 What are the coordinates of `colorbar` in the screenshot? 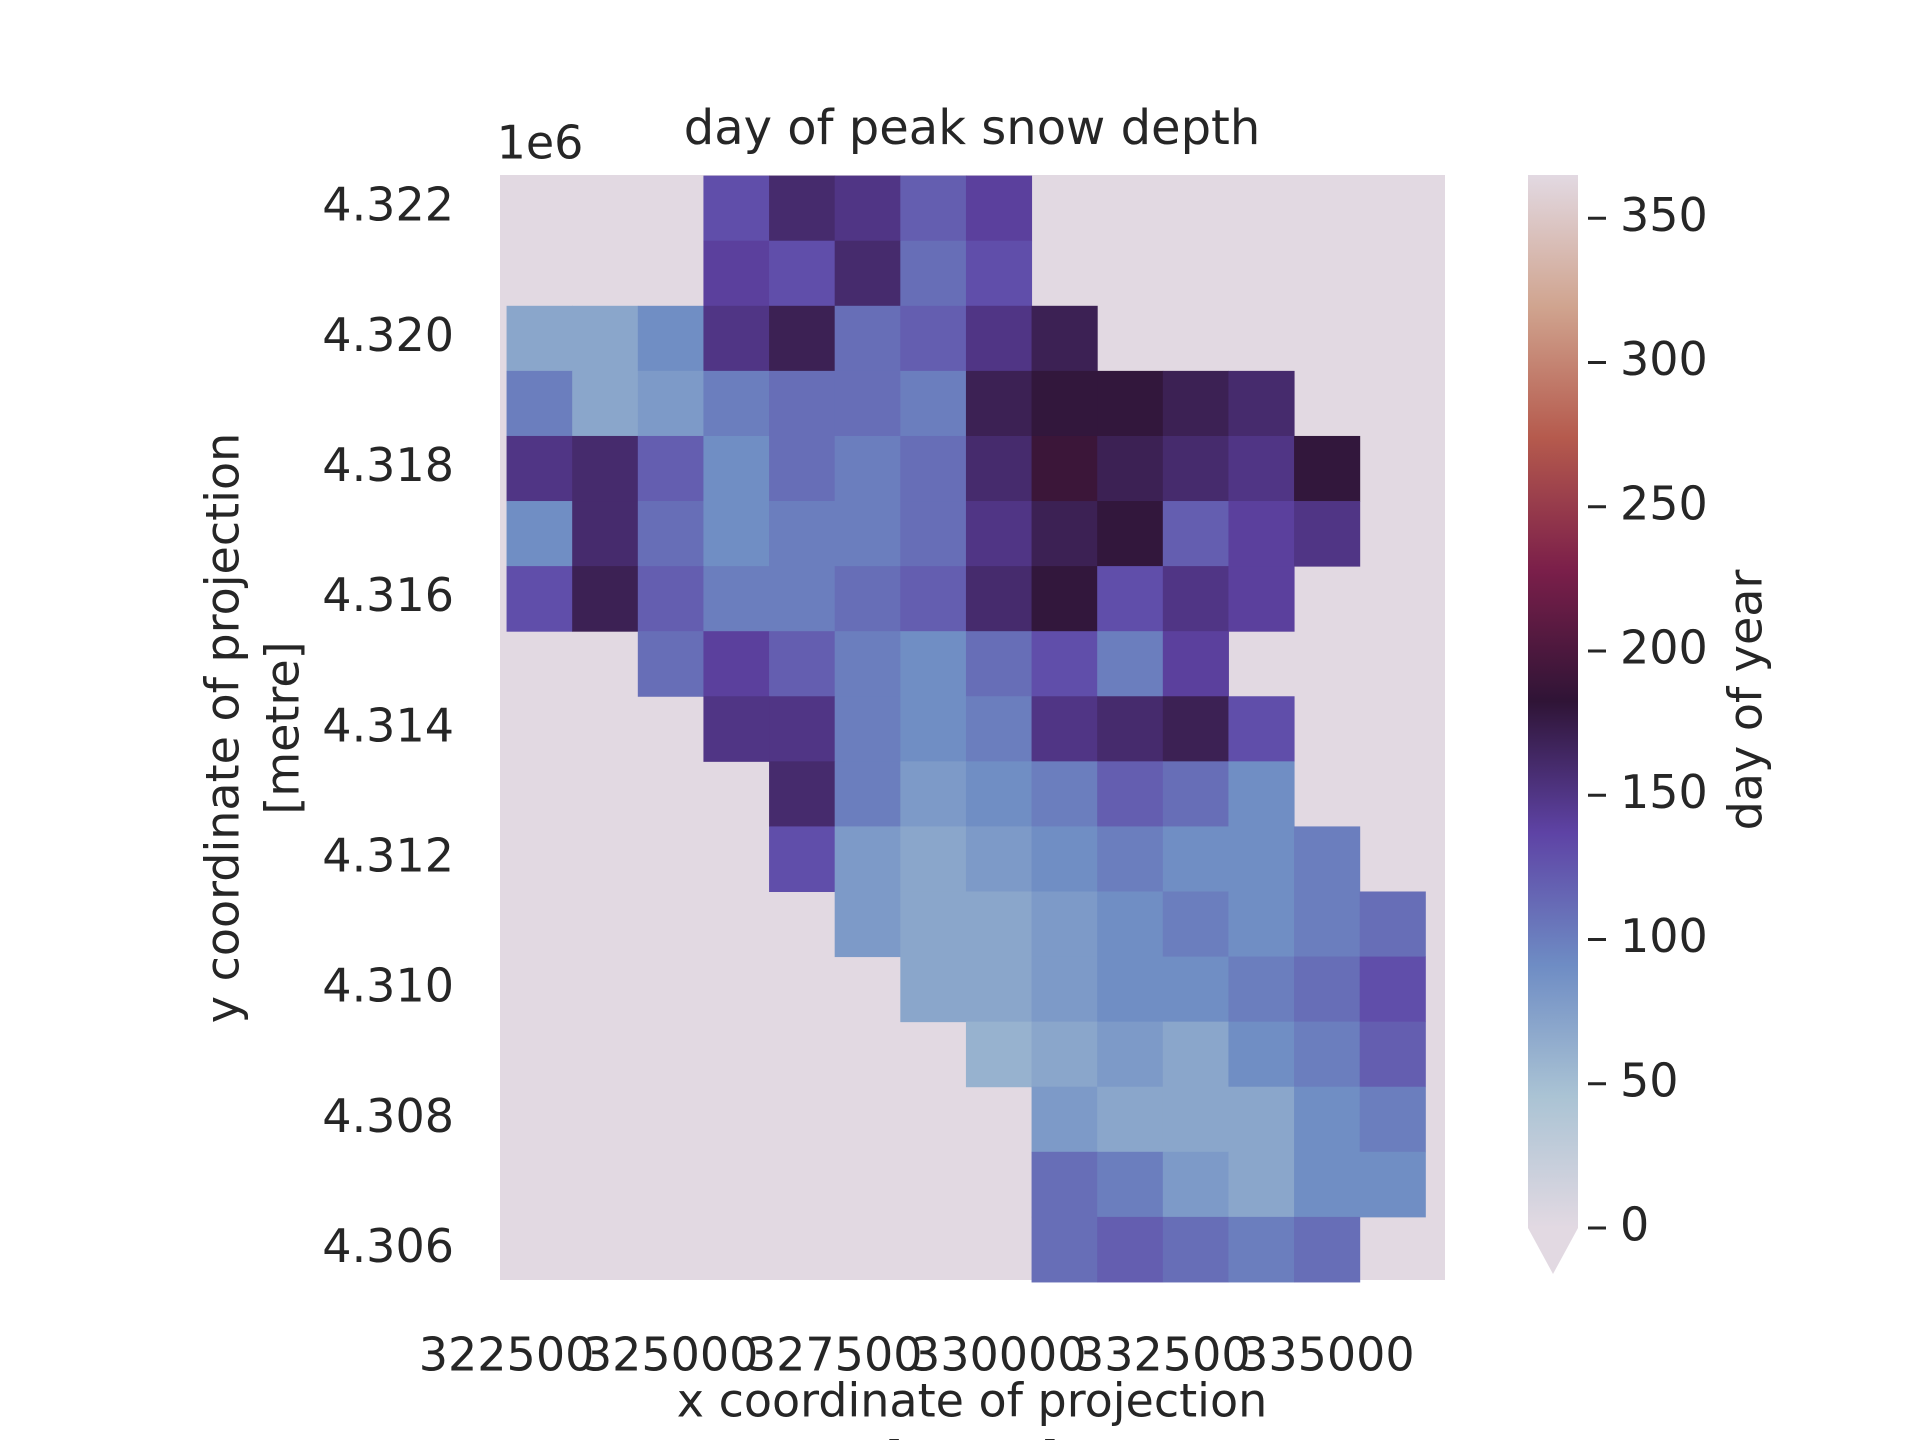 It's located at (1553, 701).